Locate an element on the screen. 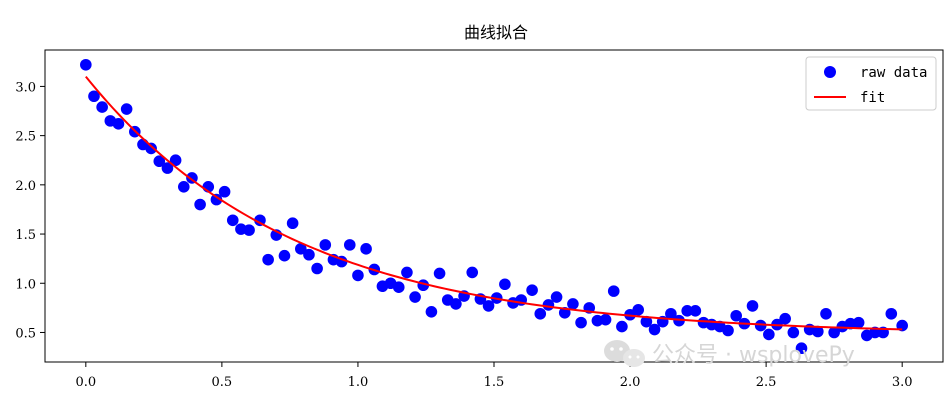 This screenshot has width=946, height=403. legend-marker-raw-data is located at coordinates (830, 72).